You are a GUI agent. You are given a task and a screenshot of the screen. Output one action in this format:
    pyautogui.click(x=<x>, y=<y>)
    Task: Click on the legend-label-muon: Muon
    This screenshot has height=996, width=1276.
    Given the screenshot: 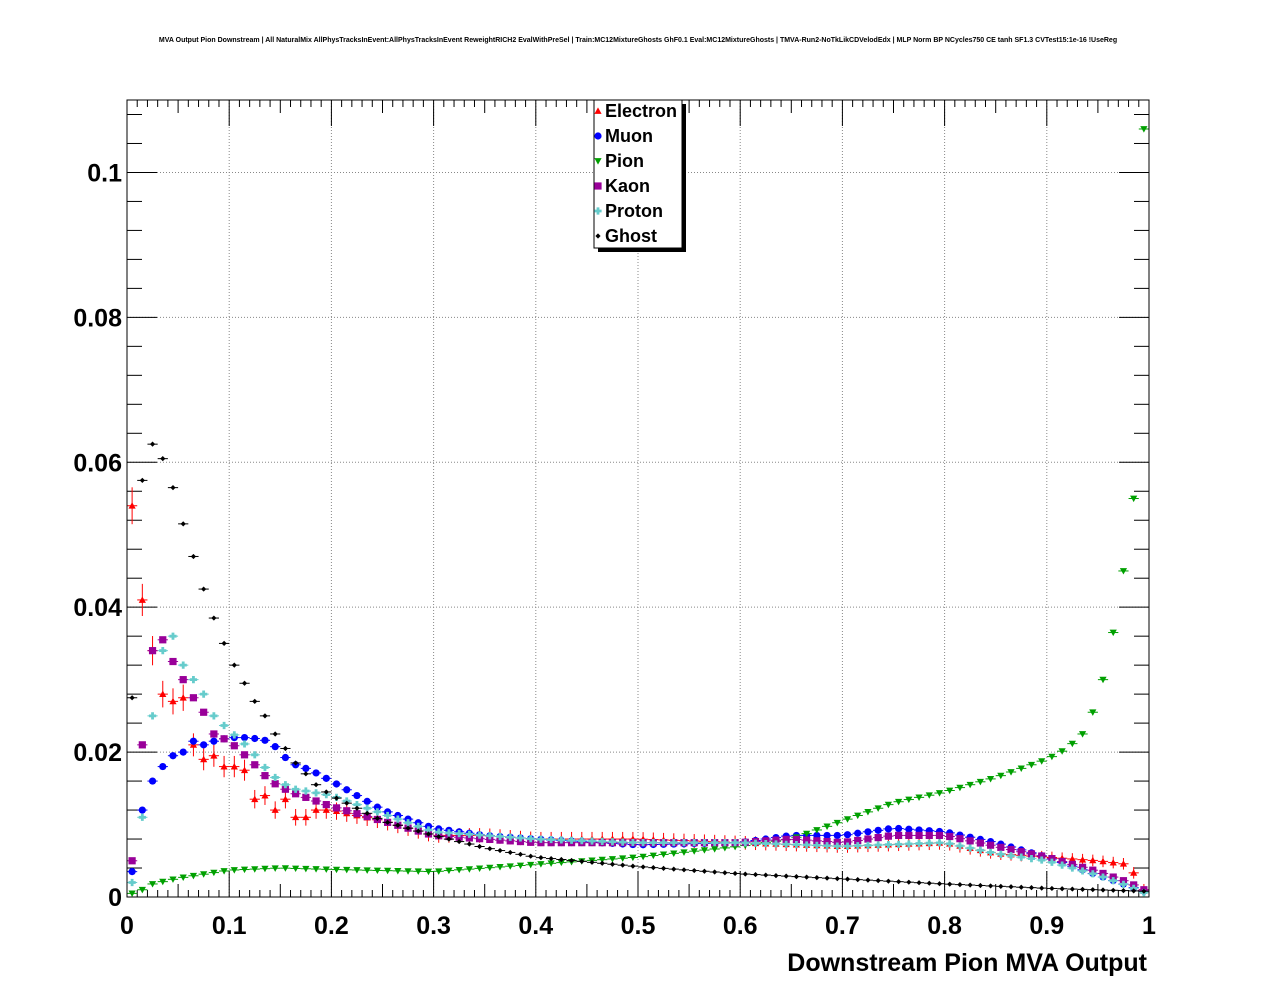 What is the action you would take?
    pyautogui.click(x=629, y=136)
    